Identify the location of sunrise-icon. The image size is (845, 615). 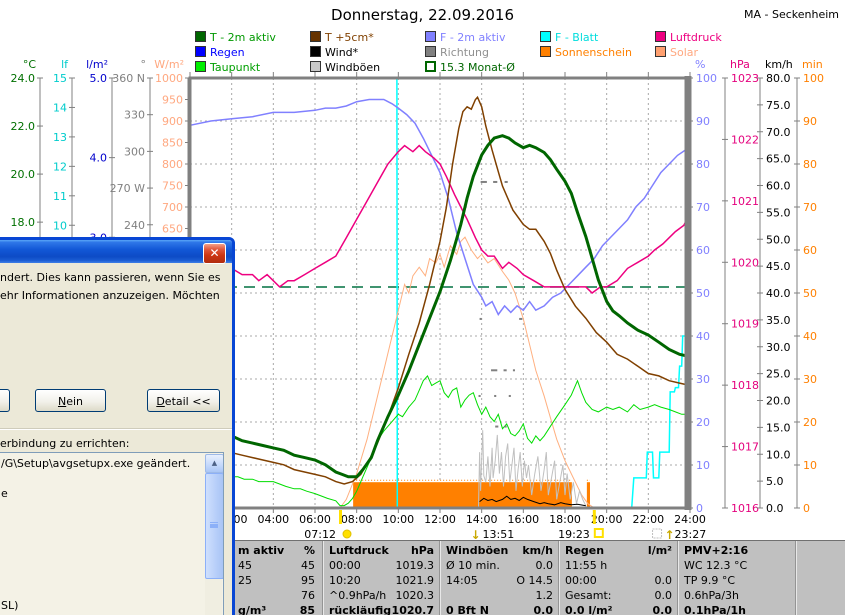
(347, 534).